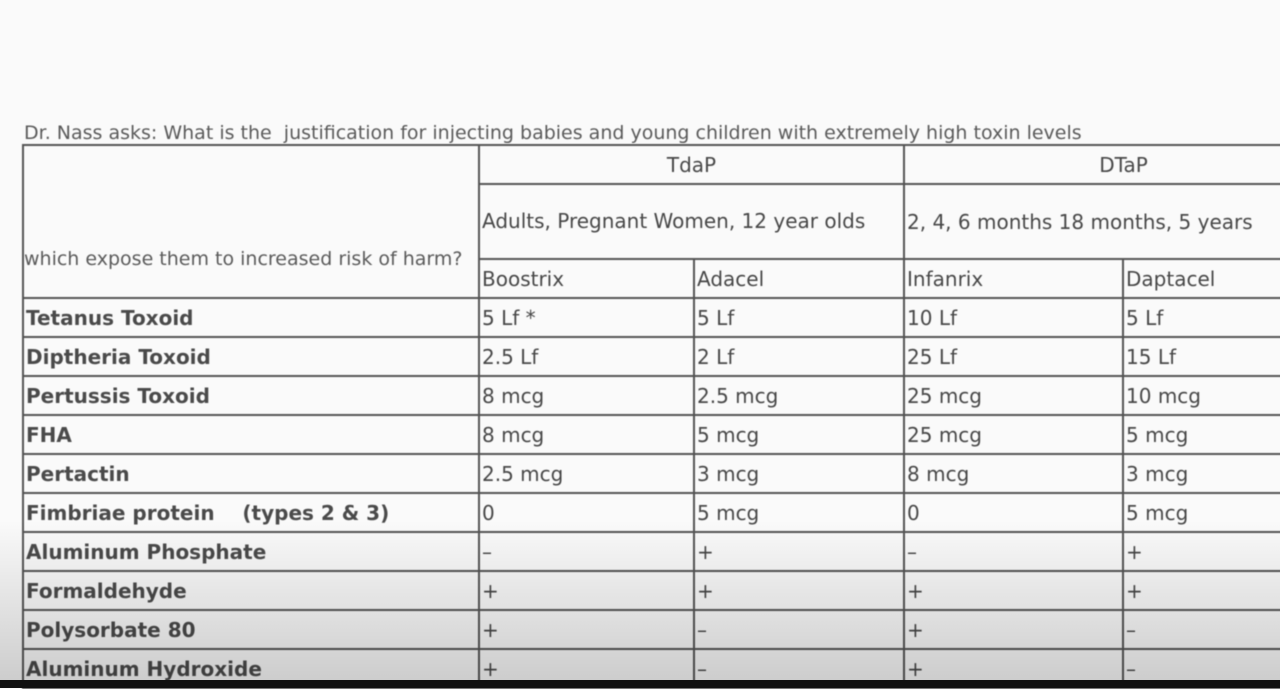  What do you see at coordinates (1091, 221) in the screenshot?
I see `audience-header: 2, 4, 6 months 18 months, 5 years` at bounding box center [1091, 221].